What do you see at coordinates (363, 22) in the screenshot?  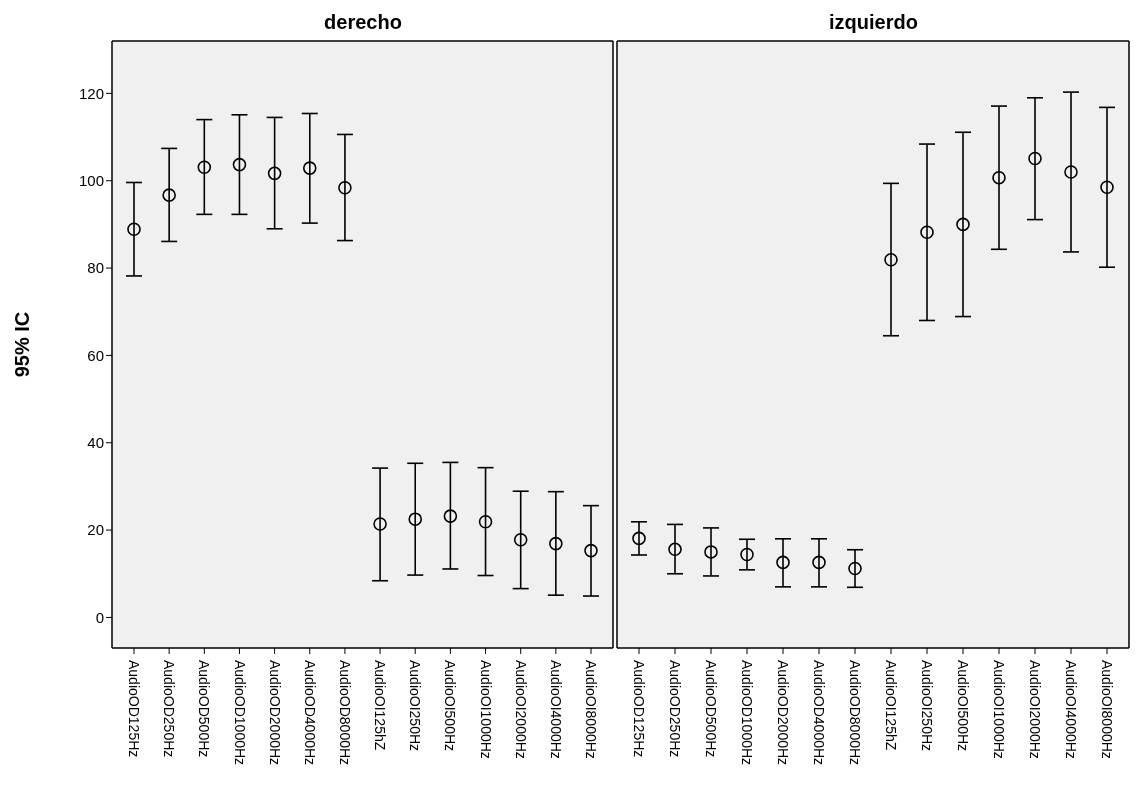 I see `chart-title: derecho` at bounding box center [363, 22].